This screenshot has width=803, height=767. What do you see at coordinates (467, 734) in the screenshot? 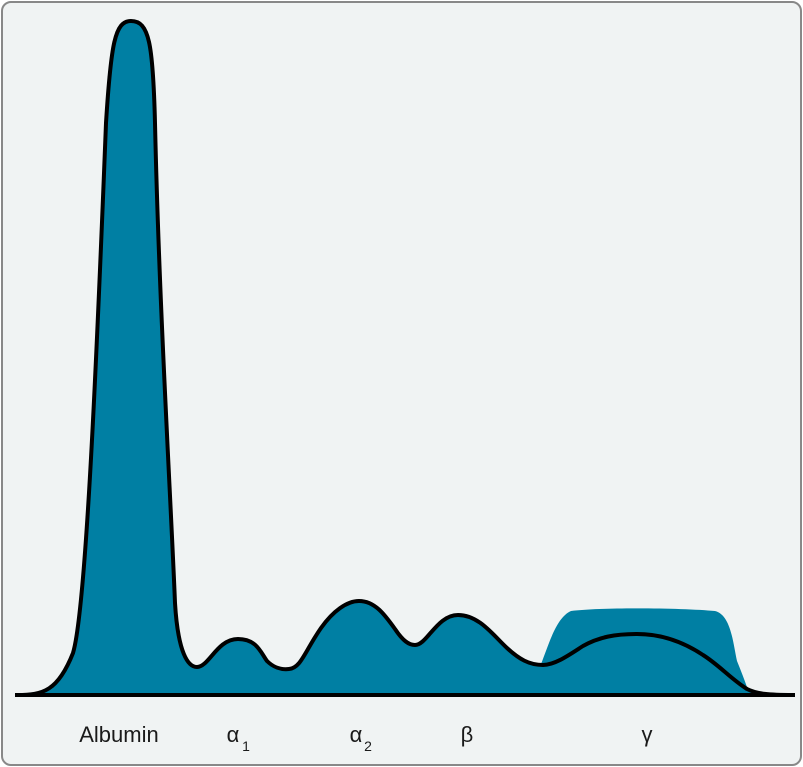
I see `label-beta: β` at bounding box center [467, 734].